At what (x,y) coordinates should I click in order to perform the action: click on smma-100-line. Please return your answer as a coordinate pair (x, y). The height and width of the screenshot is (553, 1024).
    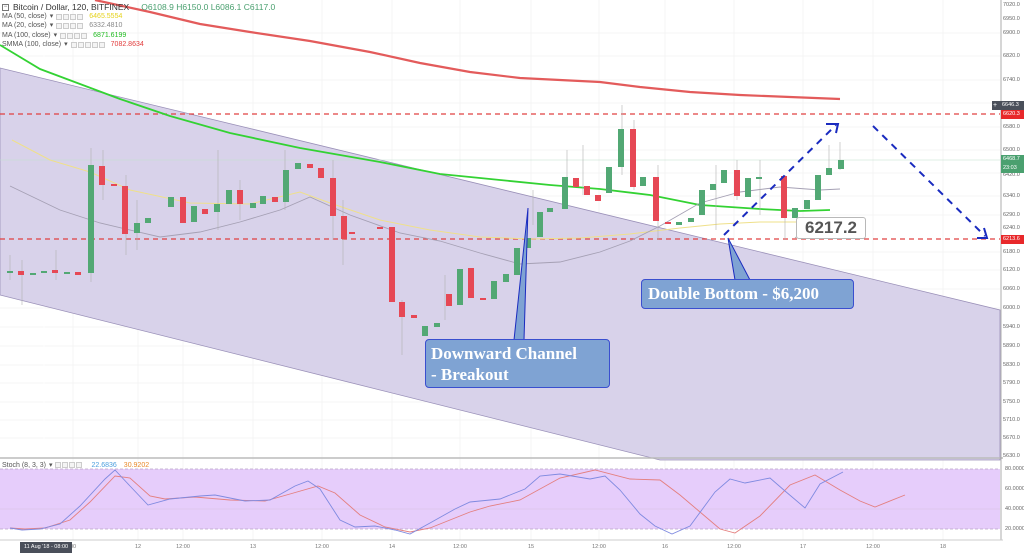
    Looking at the image, I should click on (467, 50).